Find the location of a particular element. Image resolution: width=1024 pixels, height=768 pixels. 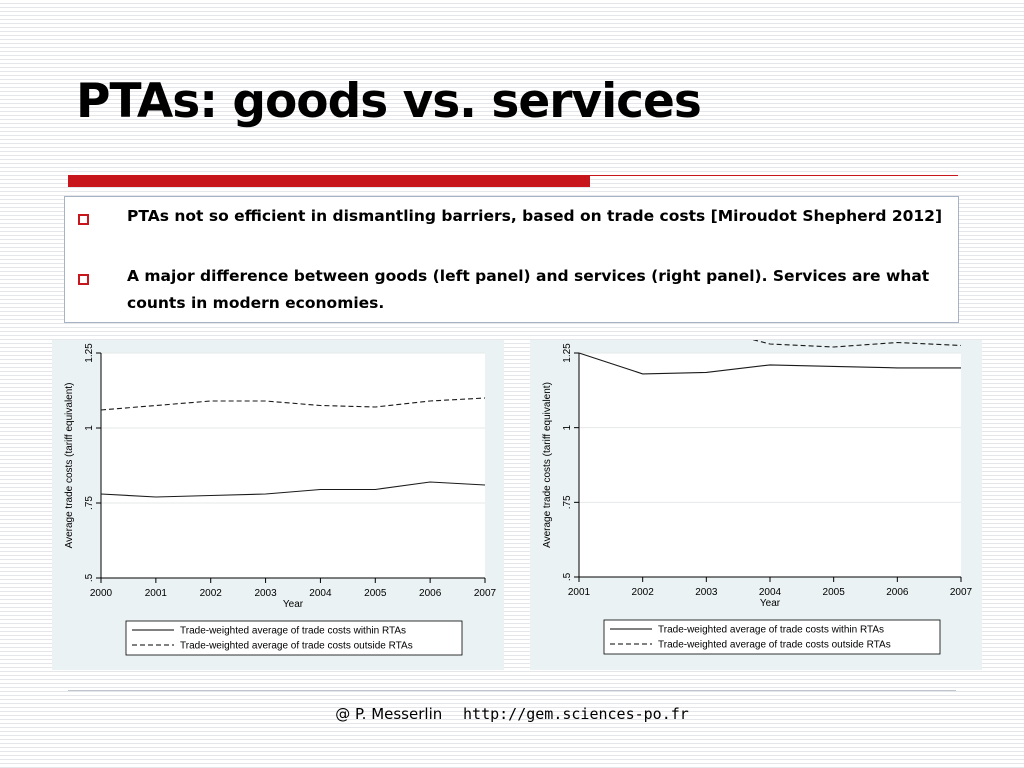

title-underline-rule is located at coordinates (774, 175).